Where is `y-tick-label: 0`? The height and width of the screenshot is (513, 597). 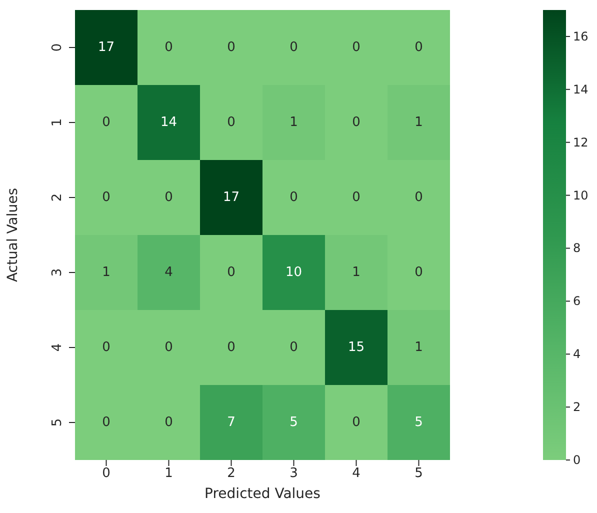
y-tick-label: 0 is located at coordinates (57, 47).